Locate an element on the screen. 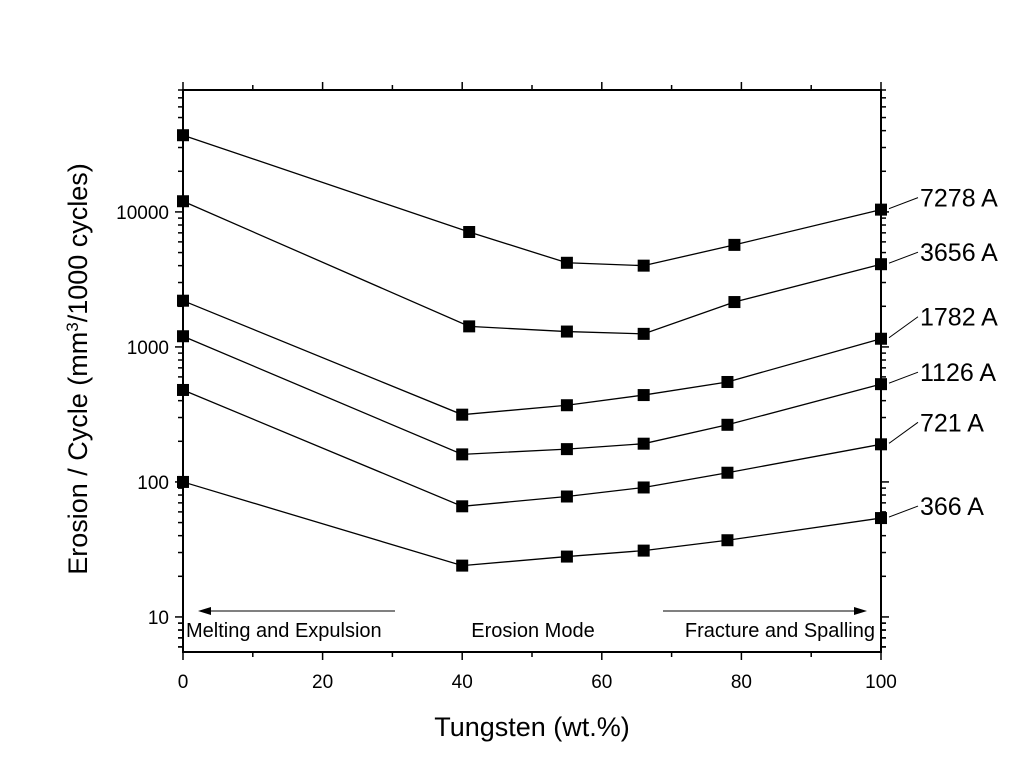  series-1126-a is located at coordinates (532, 395).